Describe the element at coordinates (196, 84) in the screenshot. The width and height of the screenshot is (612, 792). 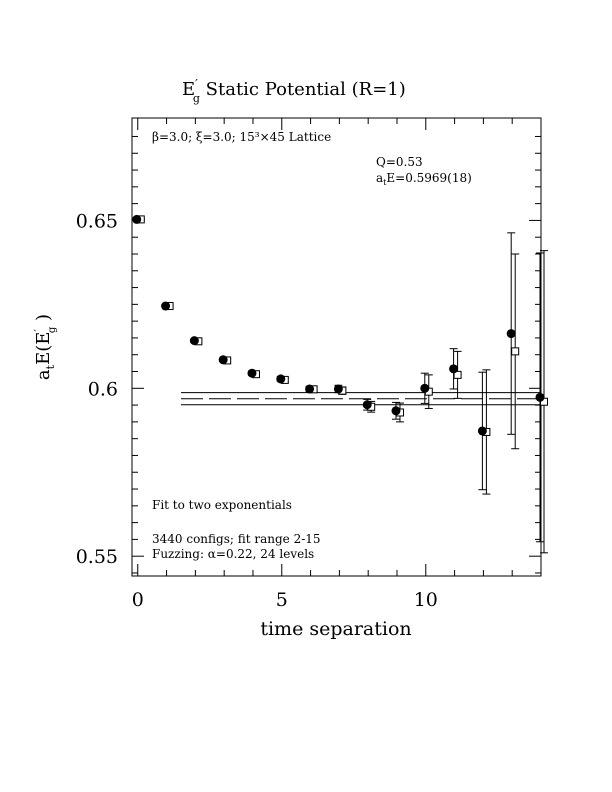
I see `title-prime: ′` at that location.